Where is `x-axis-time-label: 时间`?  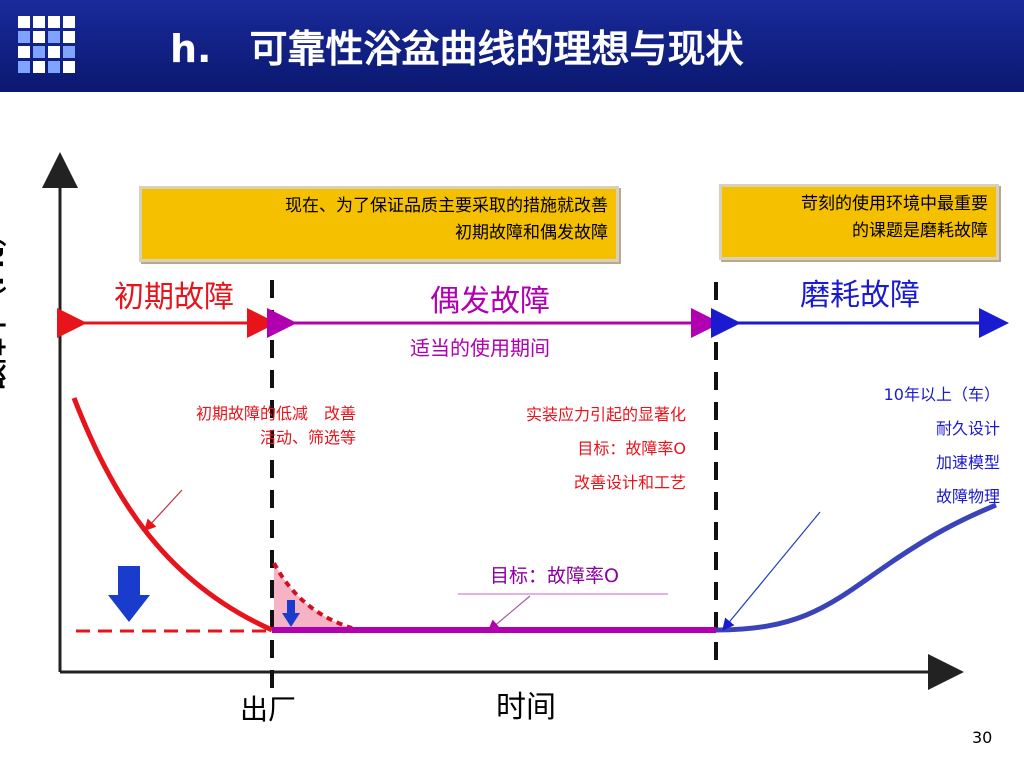 x-axis-time-label: 时间 is located at coordinates (526, 707).